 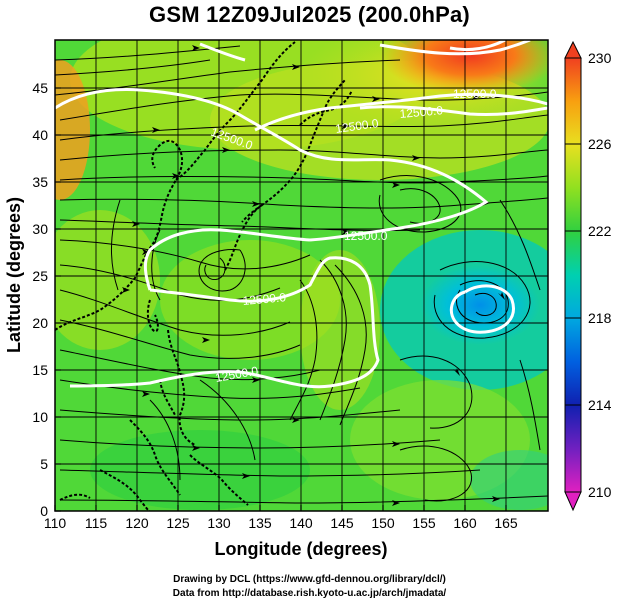 What do you see at coordinates (600, 231) in the screenshot?
I see `colorbar-tick-label: 222` at bounding box center [600, 231].